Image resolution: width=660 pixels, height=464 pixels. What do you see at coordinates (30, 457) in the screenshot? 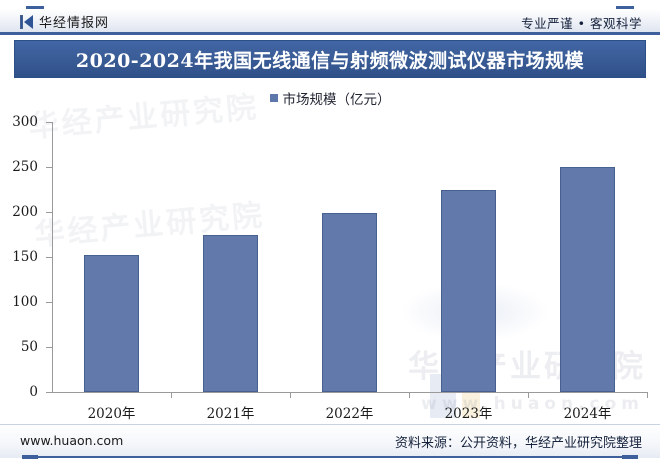
I see `bottom-rule-cap-left` at bounding box center [30, 457].